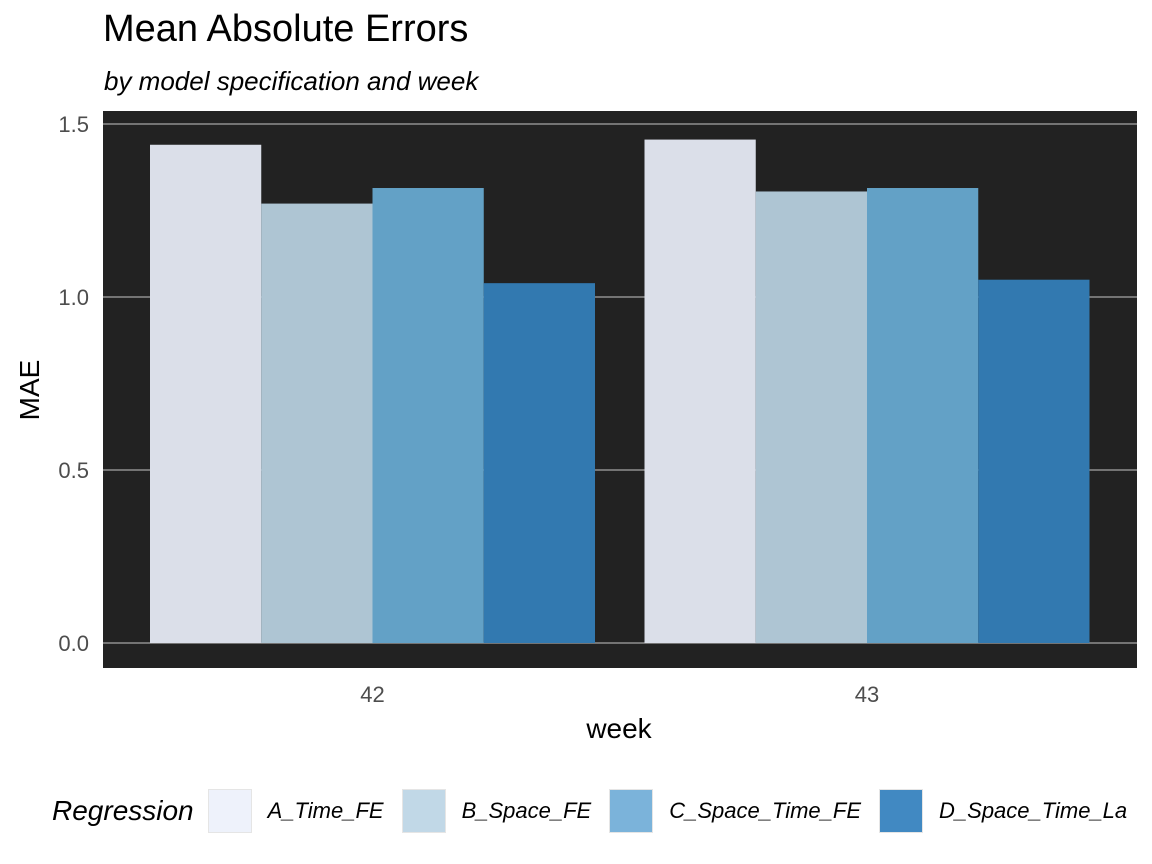 This screenshot has height=864, width=1152. I want to click on chart-title: Mean Absolute Errors, so click(286, 29).